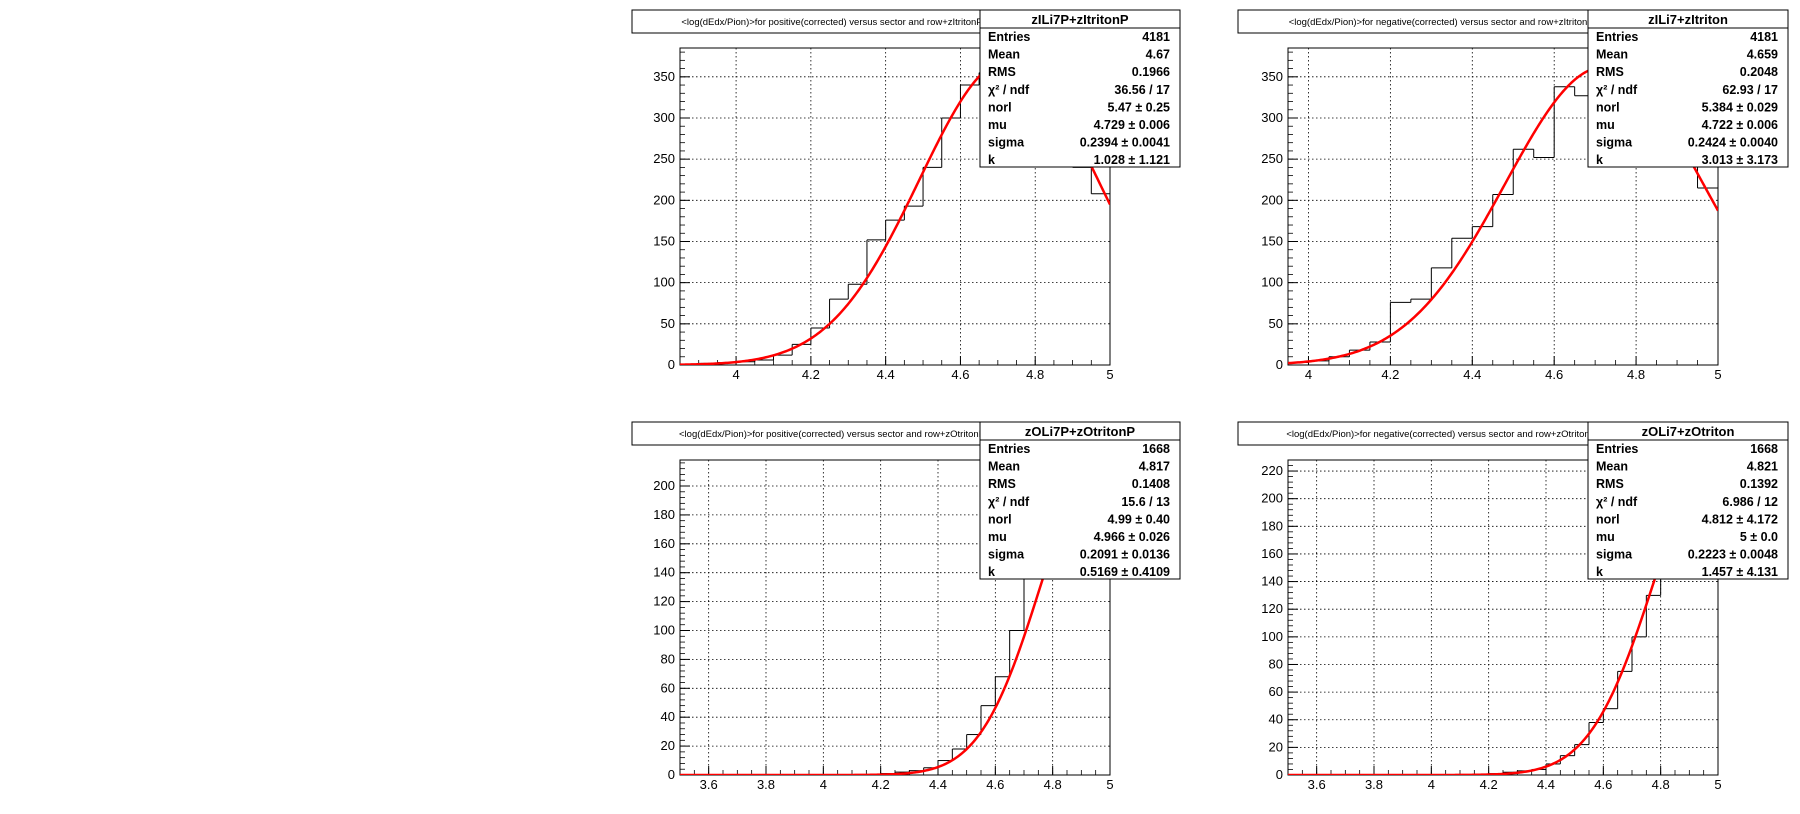 This screenshot has width=1800, height=814. I want to click on stats-value: 5 ± 0.0, so click(1759, 537).